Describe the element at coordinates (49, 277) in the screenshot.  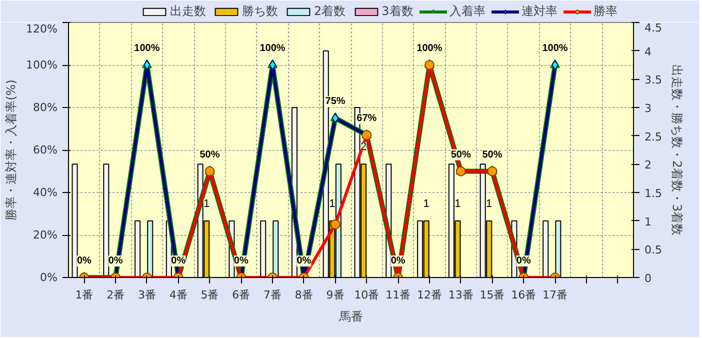
I see `y-tick-label: 0%` at that location.